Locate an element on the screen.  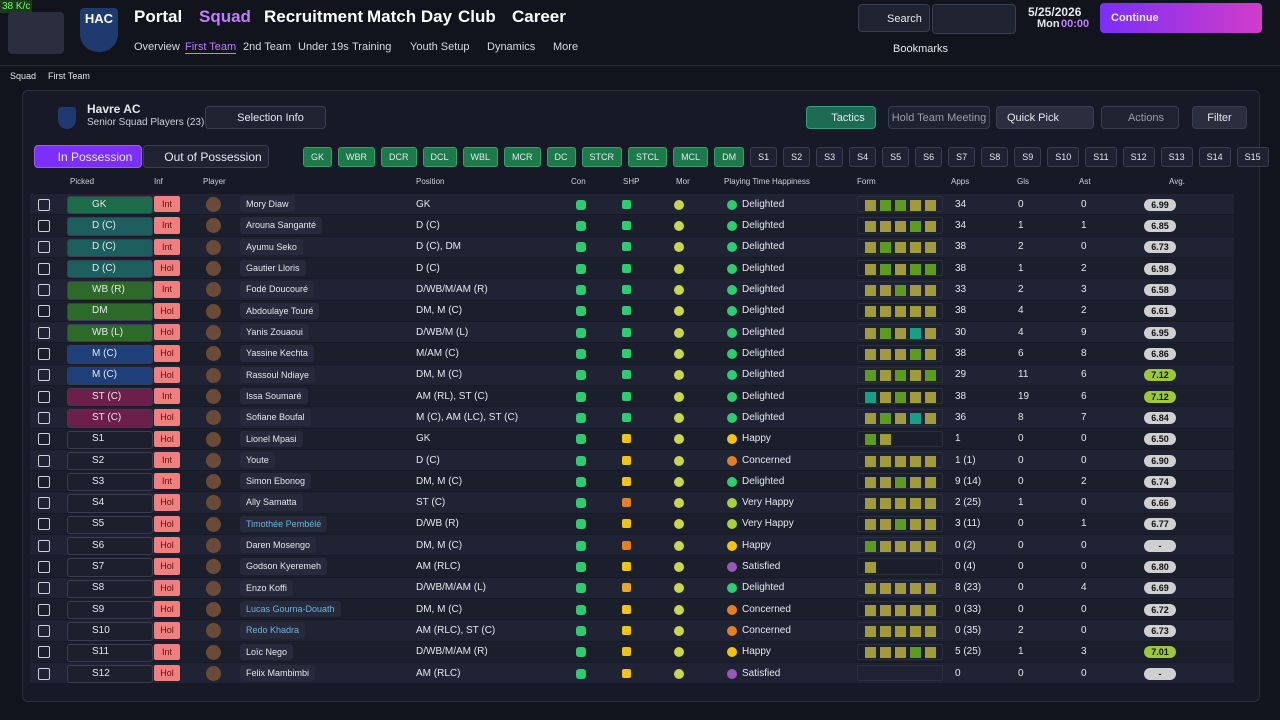
subnav-item: Overview is located at coordinates (157, 47).